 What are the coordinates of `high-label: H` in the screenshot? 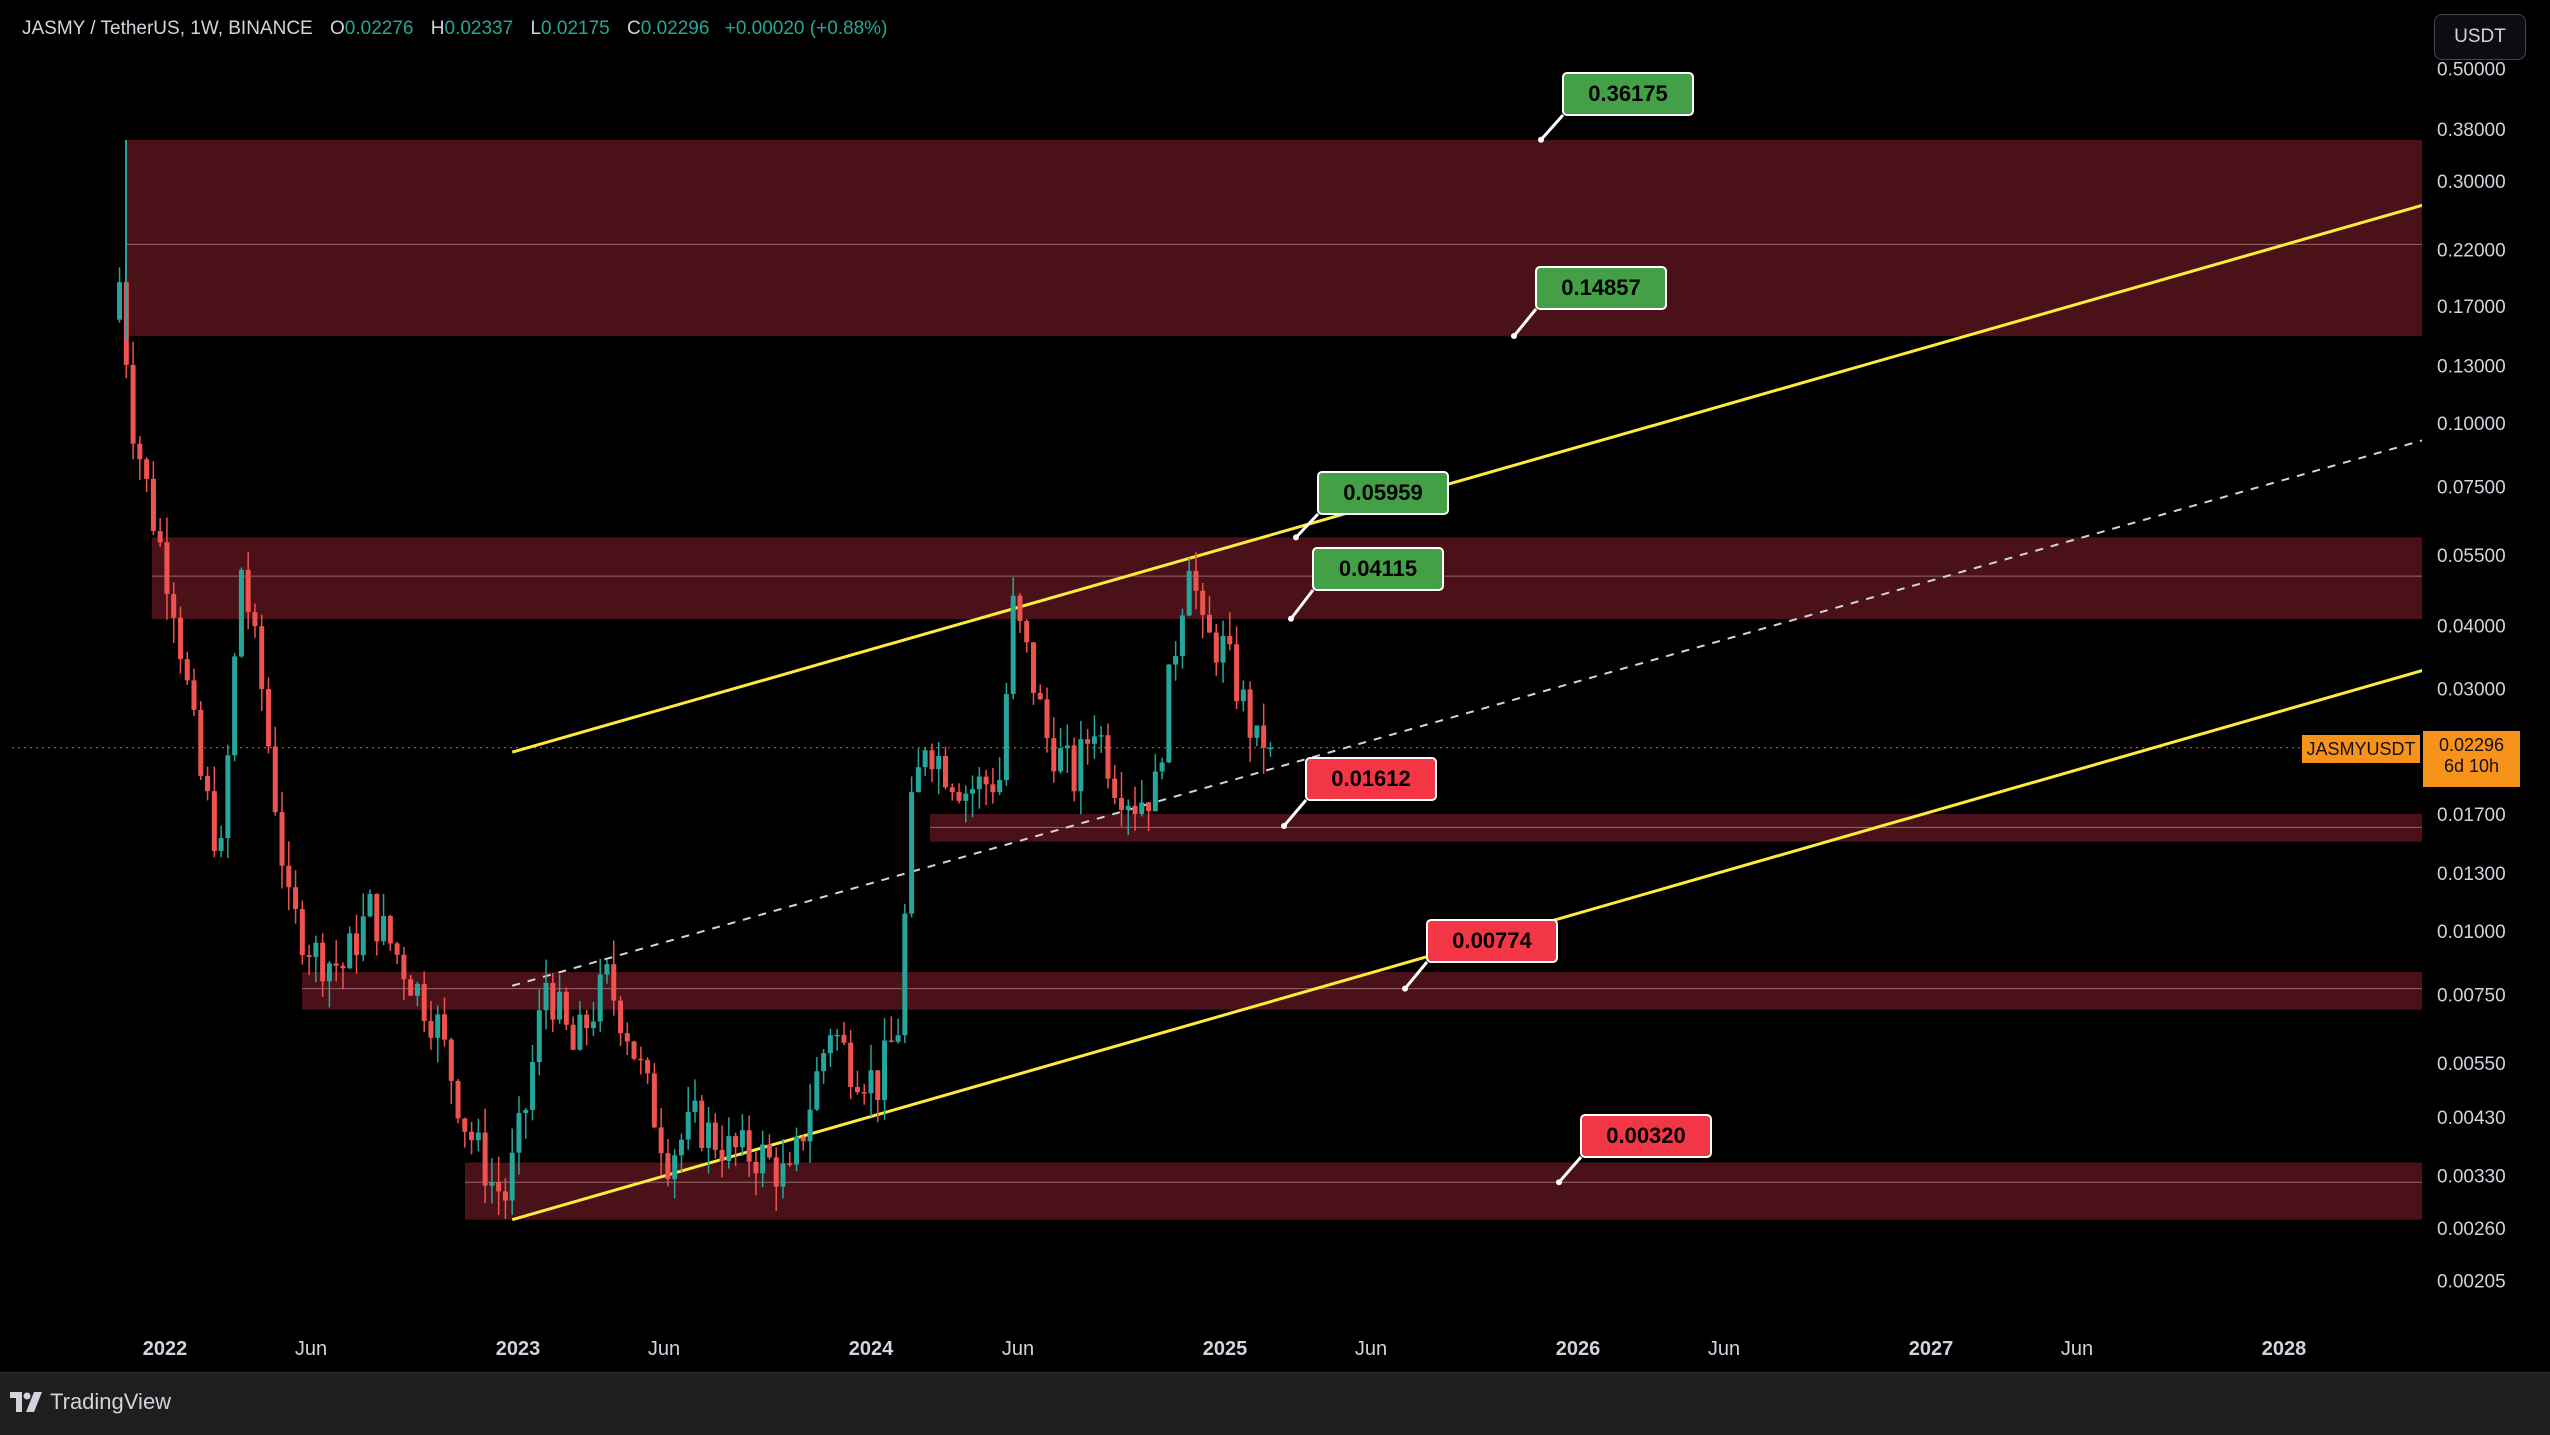 It's located at (437, 28).